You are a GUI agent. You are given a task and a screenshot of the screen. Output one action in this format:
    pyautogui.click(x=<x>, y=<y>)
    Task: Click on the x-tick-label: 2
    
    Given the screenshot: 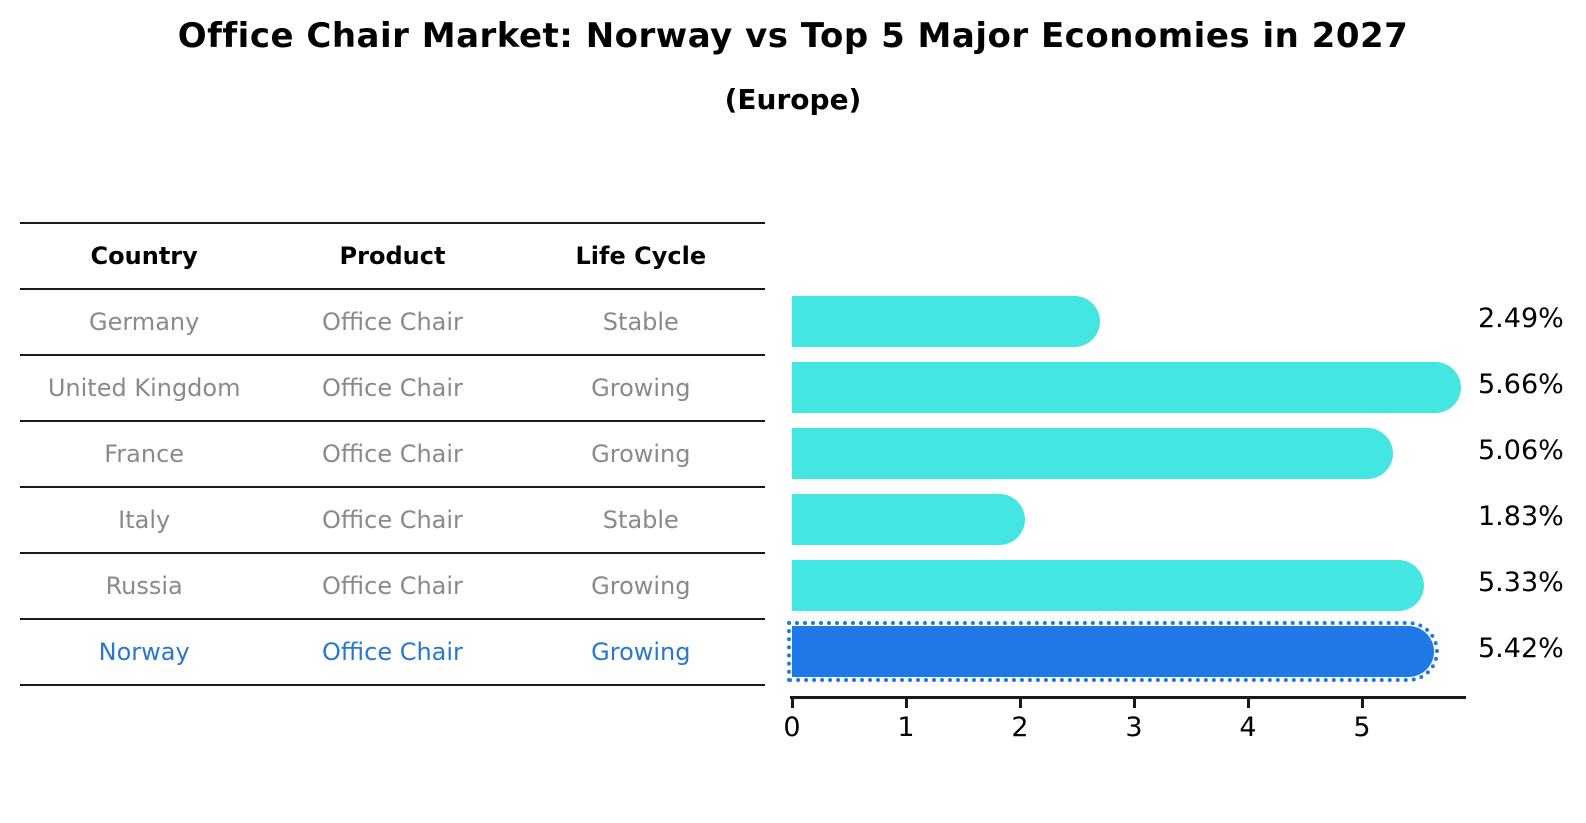 What is the action you would take?
    pyautogui.click(x=1020, y=727)
    